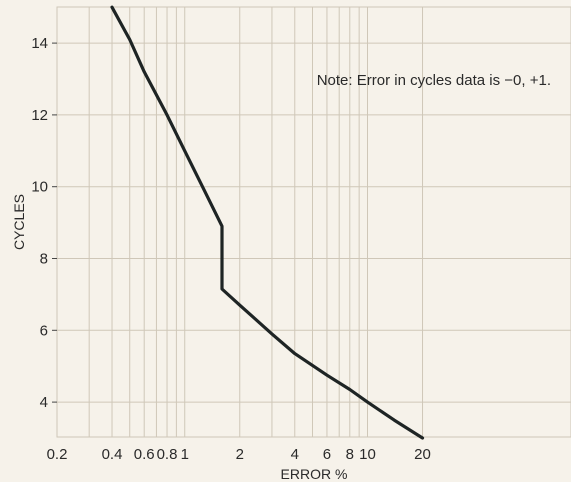 Image resolution: width=571 pixels, height=482 pixels. Describe the element at coordinates (44, 259) in the screenshot. I see `y-tick-label: 8` at that location.